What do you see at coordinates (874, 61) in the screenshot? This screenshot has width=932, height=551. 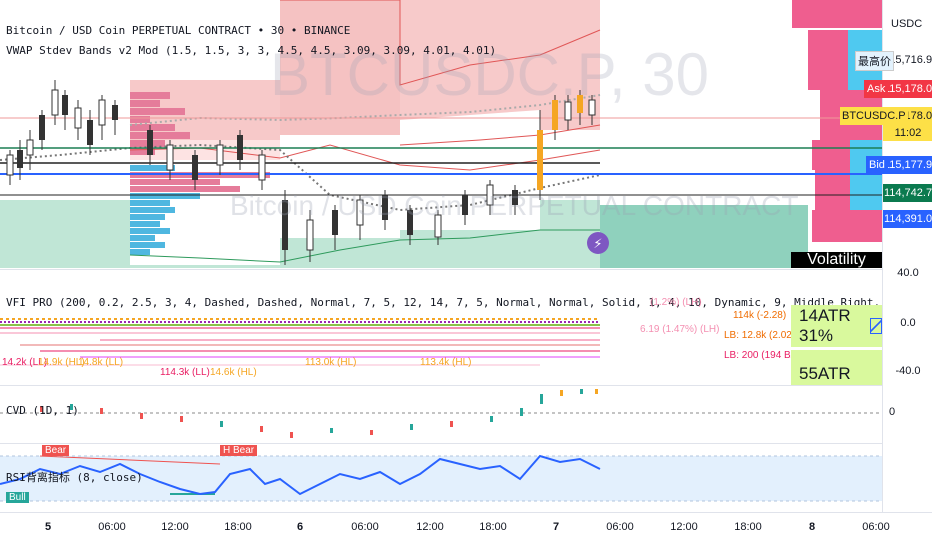 I see `high-price-label: 最高价` at bounding box center [874, 61].